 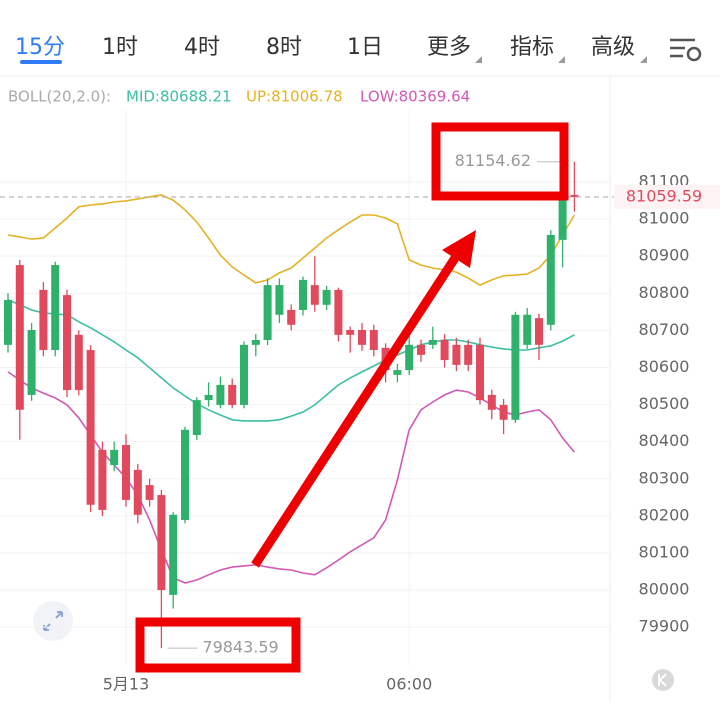 I want to click on min-label: 79843.59, so click(x=240, y=647).